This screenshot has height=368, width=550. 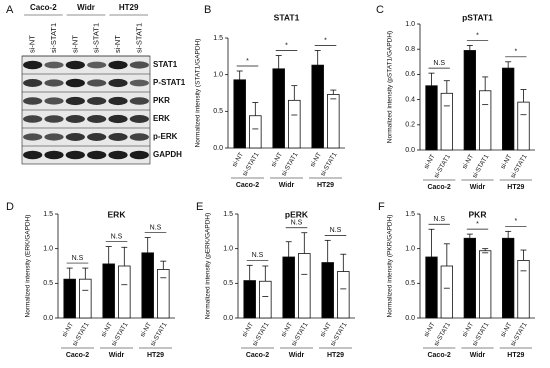 I want to click on y-tick-label: 0.2, so click(x=410, y=125).